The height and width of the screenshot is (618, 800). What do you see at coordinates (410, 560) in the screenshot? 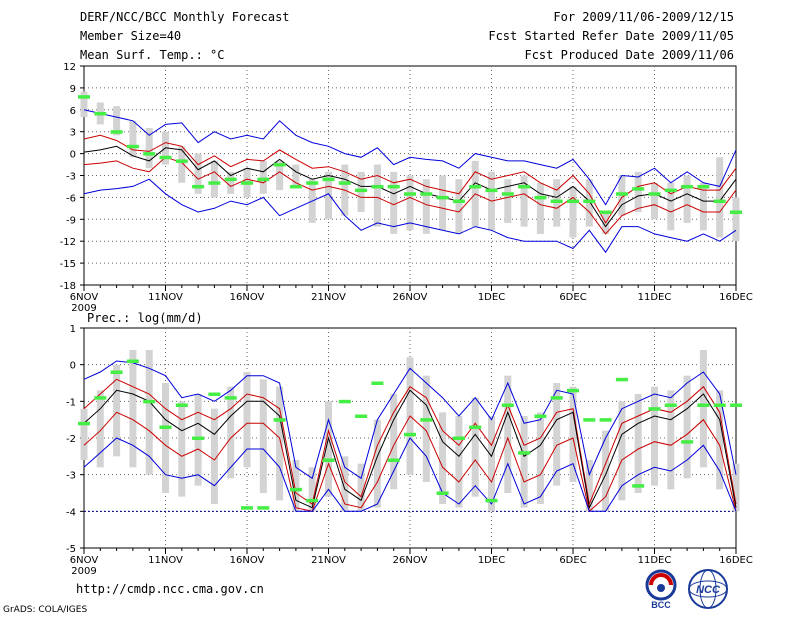
I see `prec-xtick-label: 26NOV` at bounding box center [410, 560].